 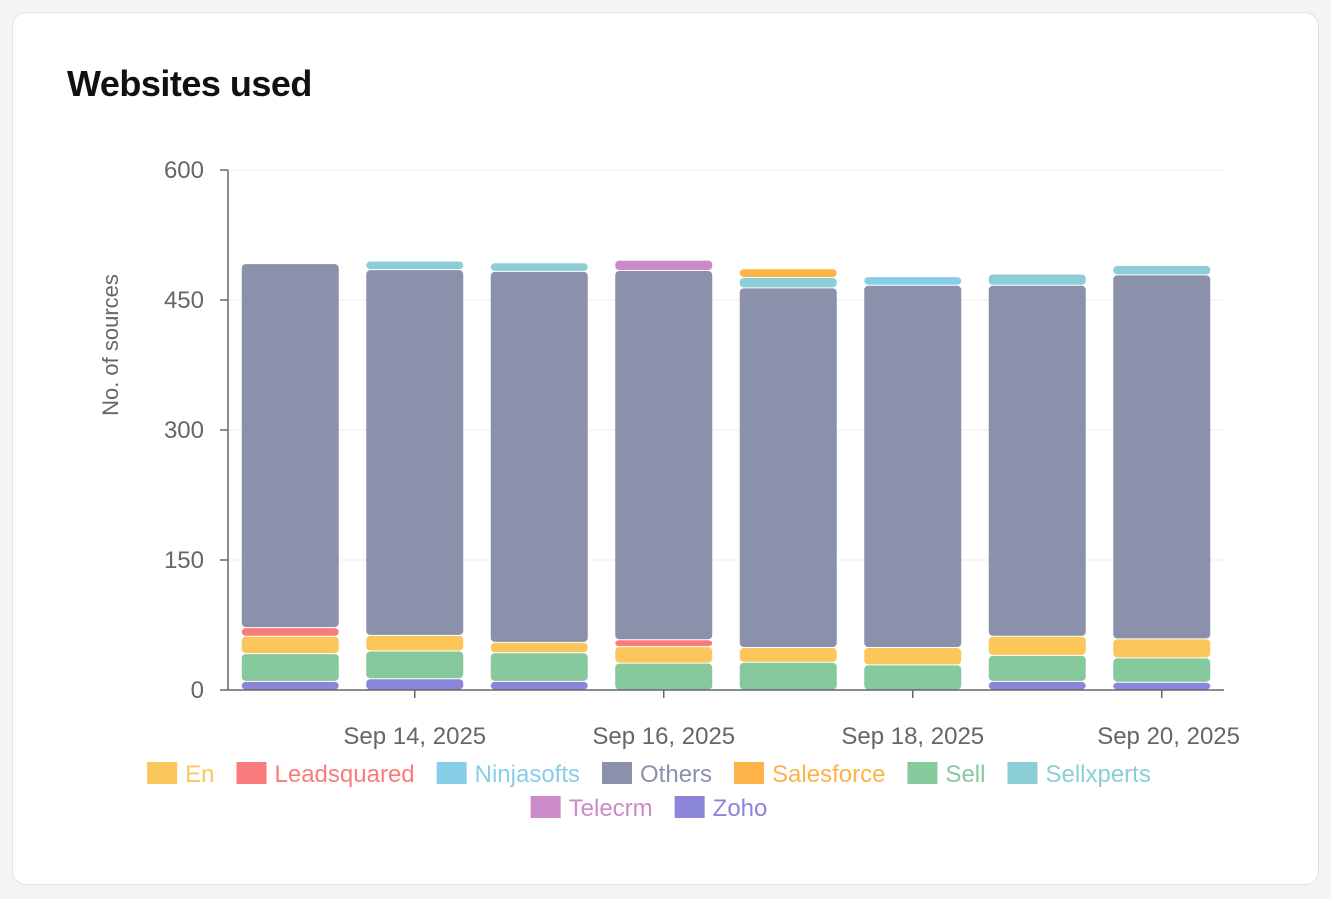 What do you see at coordinates (912, 736) in the screenshot?
I see `x-tick-label-sep-18-2025: Sep 18, 2025` at bounding box center [912, 736].